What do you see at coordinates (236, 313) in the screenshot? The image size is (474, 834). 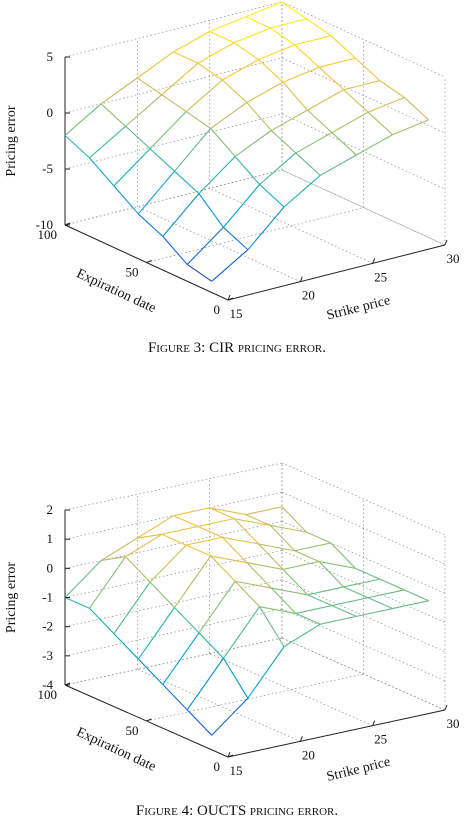 I see `x-tick-label: 15` at bounding box center [236, 313].